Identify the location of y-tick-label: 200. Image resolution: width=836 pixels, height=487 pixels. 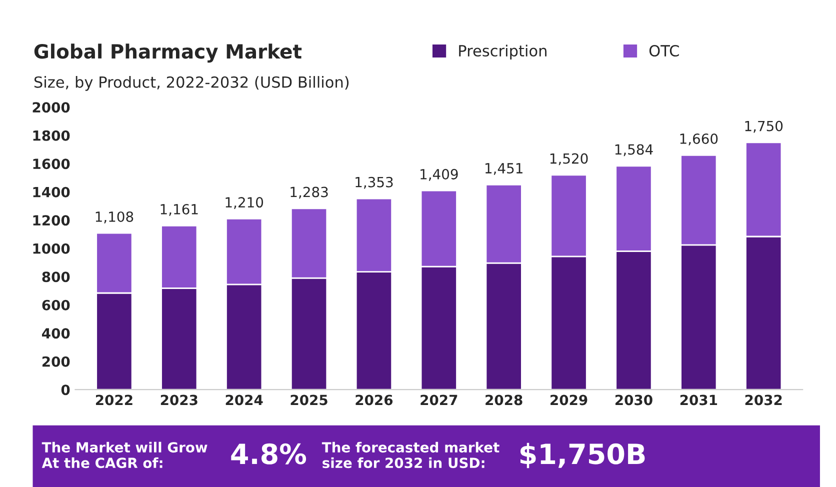
(56, 361).